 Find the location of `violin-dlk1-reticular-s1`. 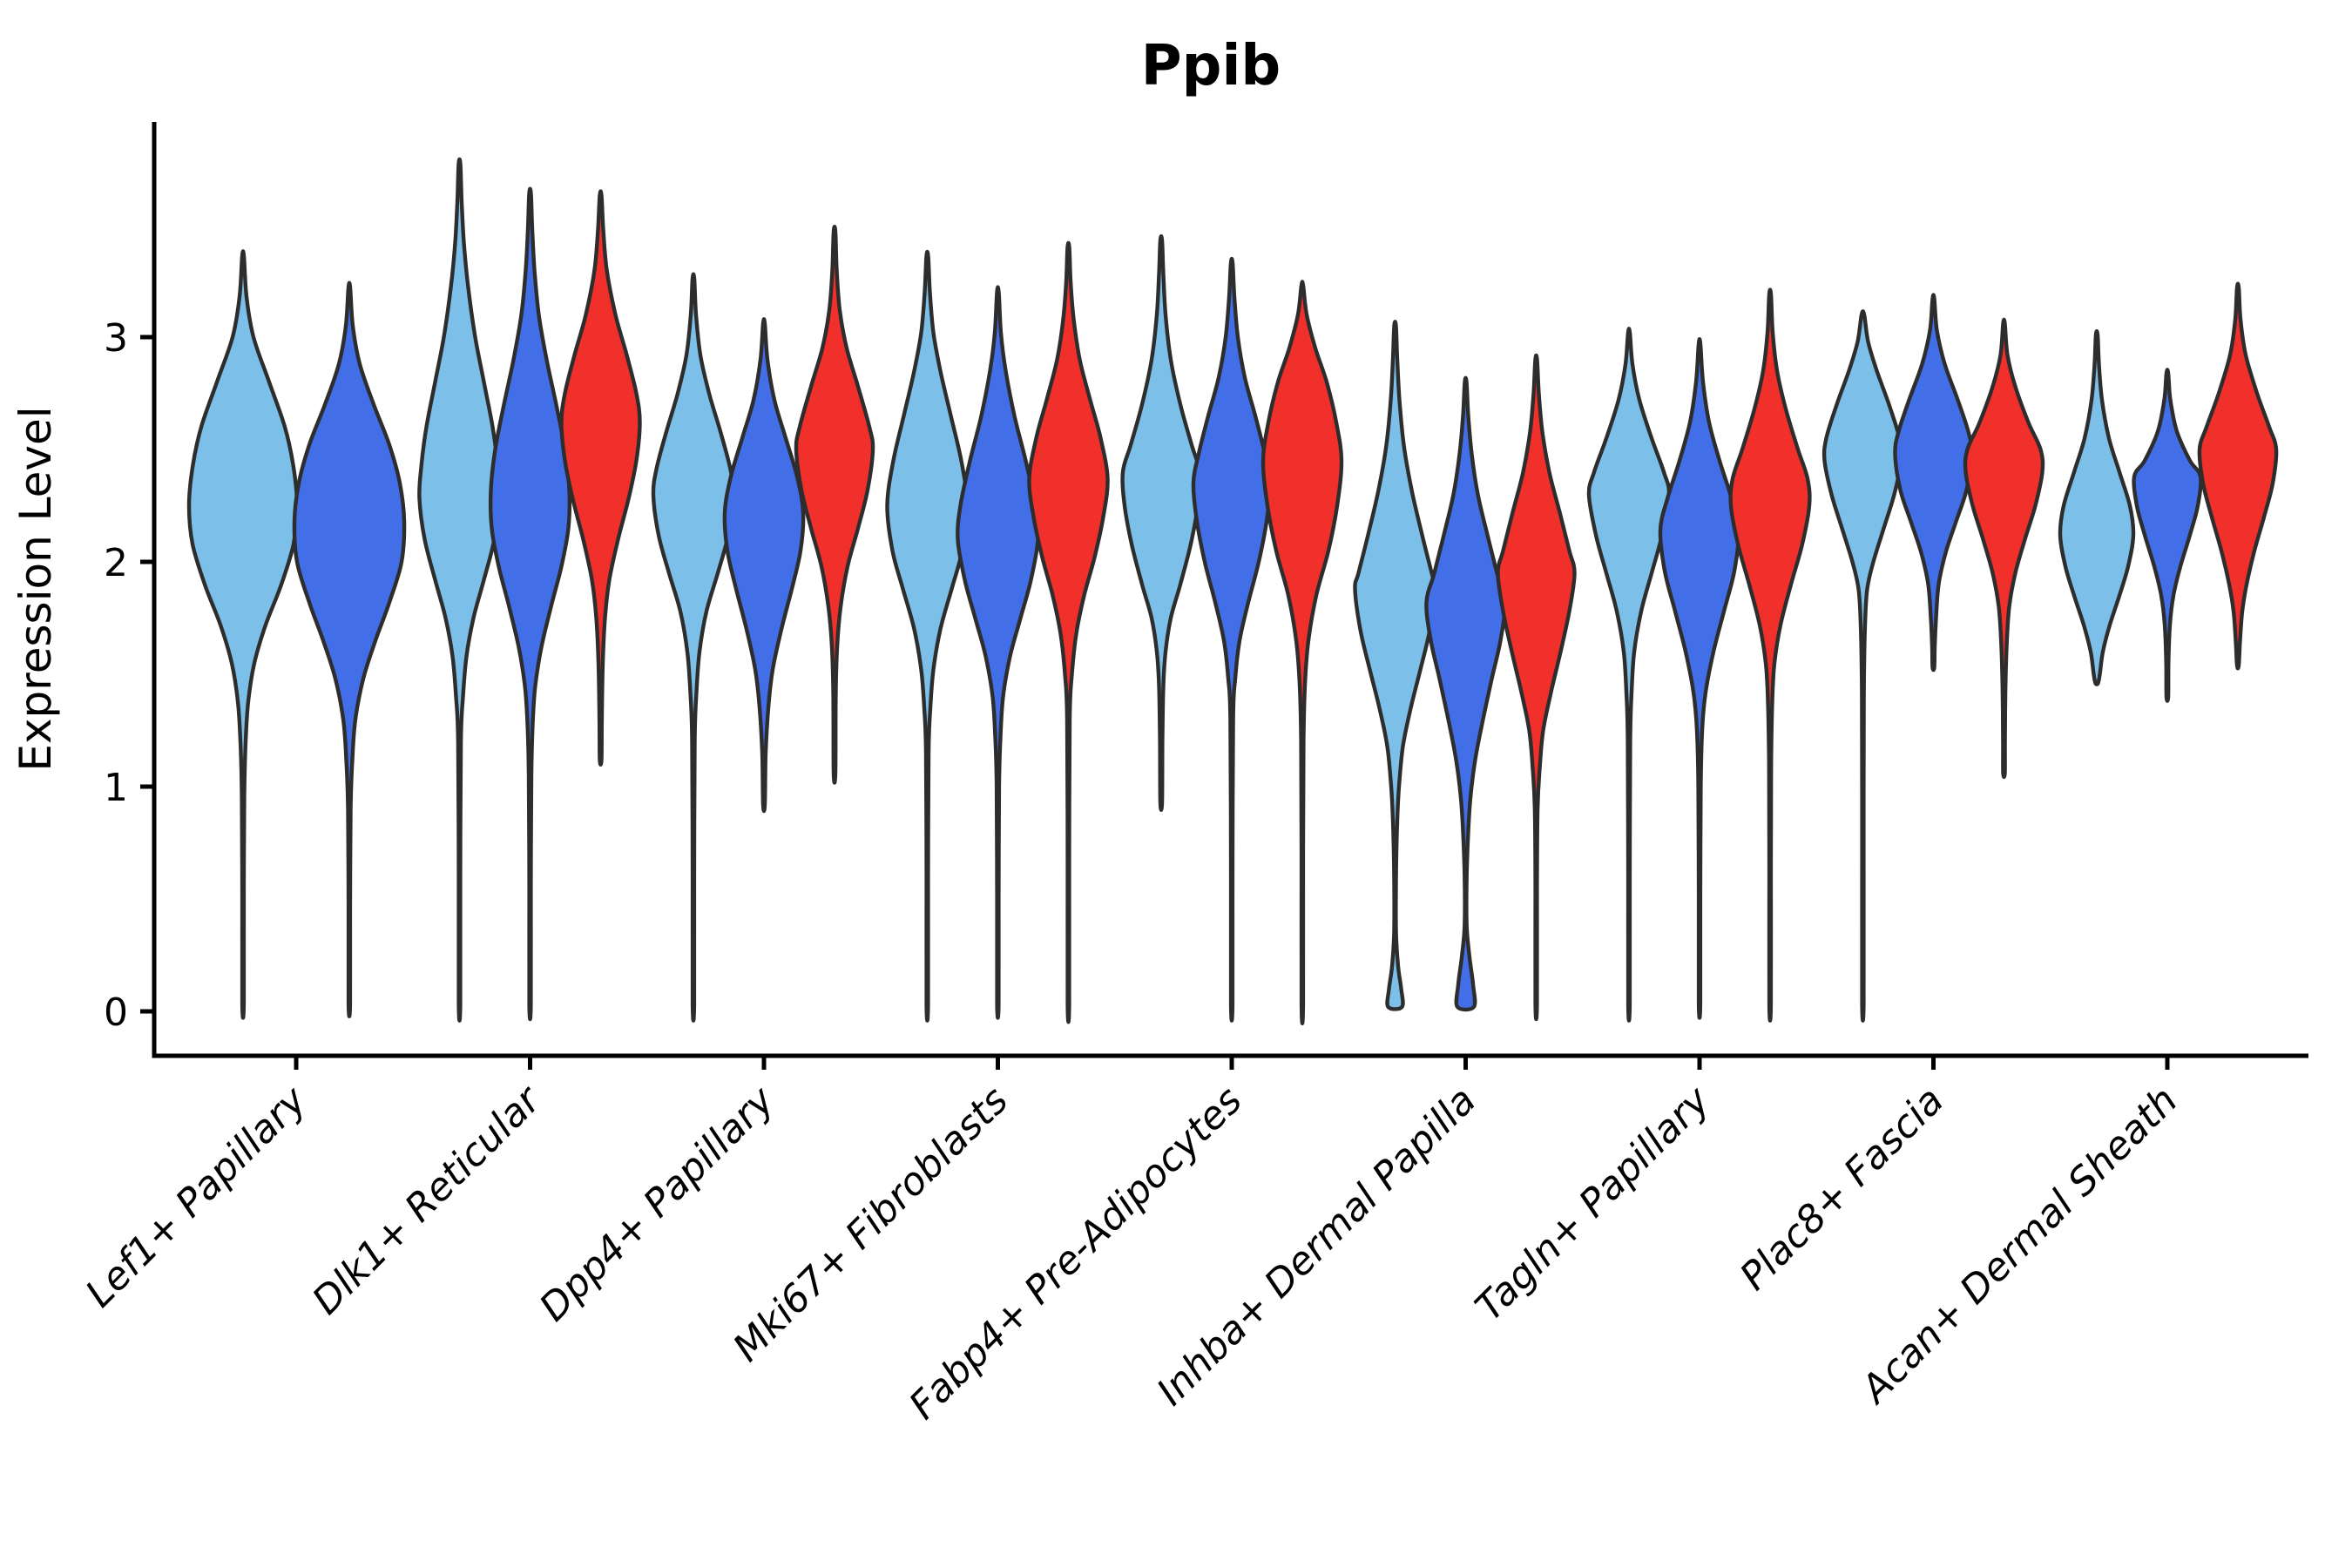

violin-dlk1-reticular-s1 is located at coordinates (460, 590).